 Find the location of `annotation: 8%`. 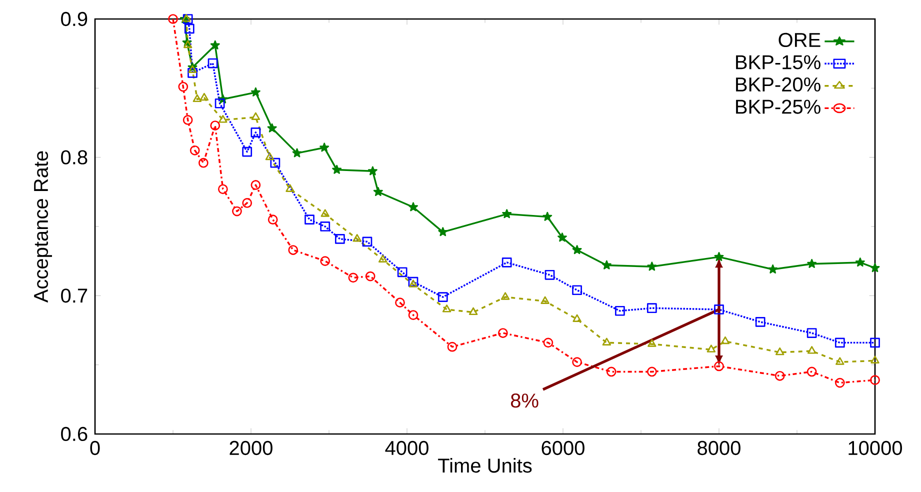

annotation: 8% is located at coordinates (524, 400).